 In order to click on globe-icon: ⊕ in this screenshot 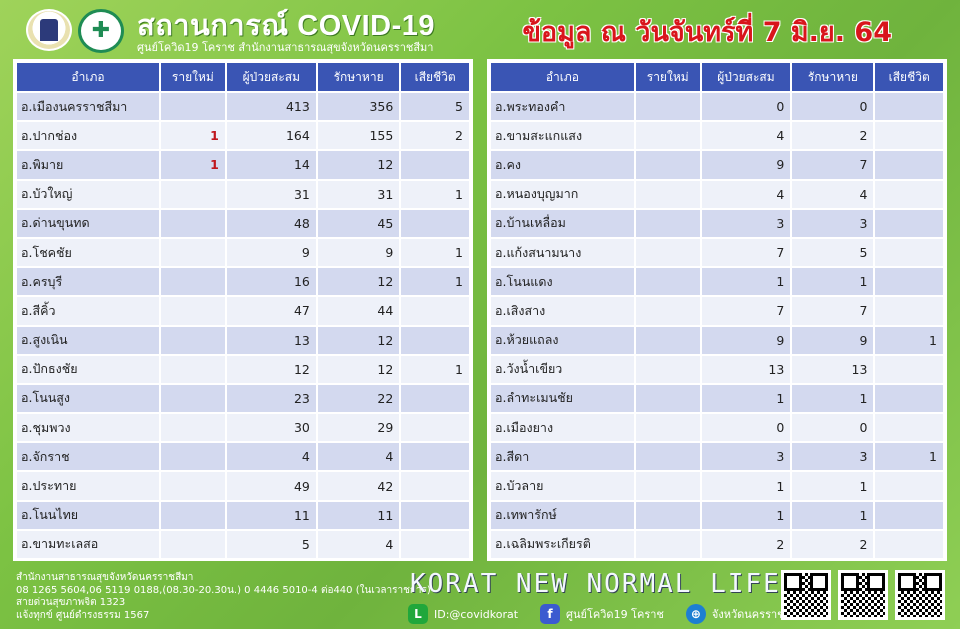, I will do `click(695, 614)`.